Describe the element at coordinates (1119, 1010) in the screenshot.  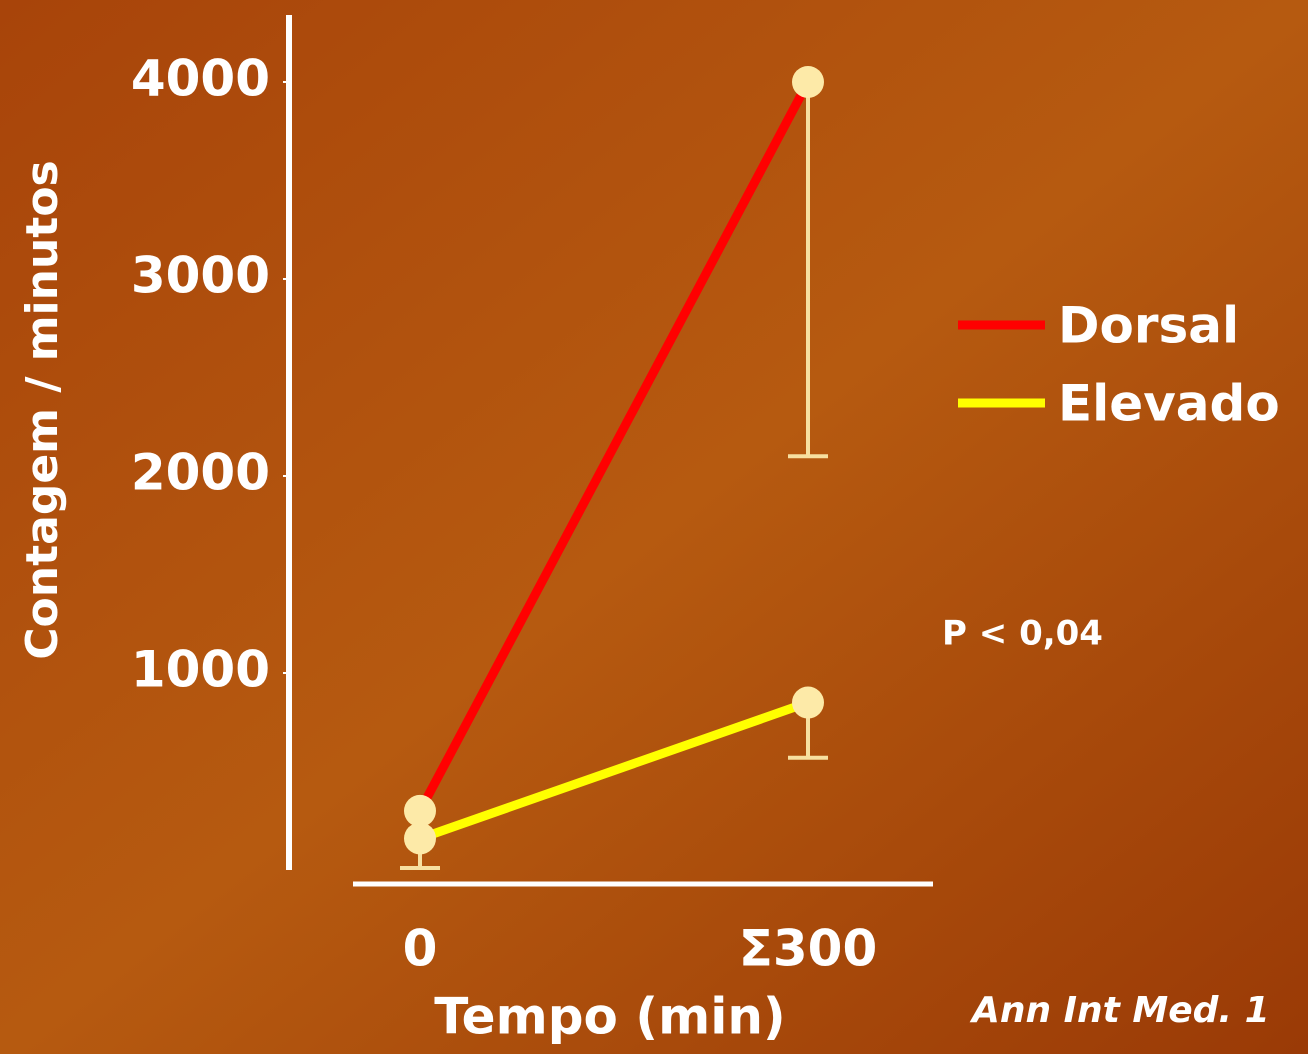
I see `citation: Ann Int Med. 1` at that location.